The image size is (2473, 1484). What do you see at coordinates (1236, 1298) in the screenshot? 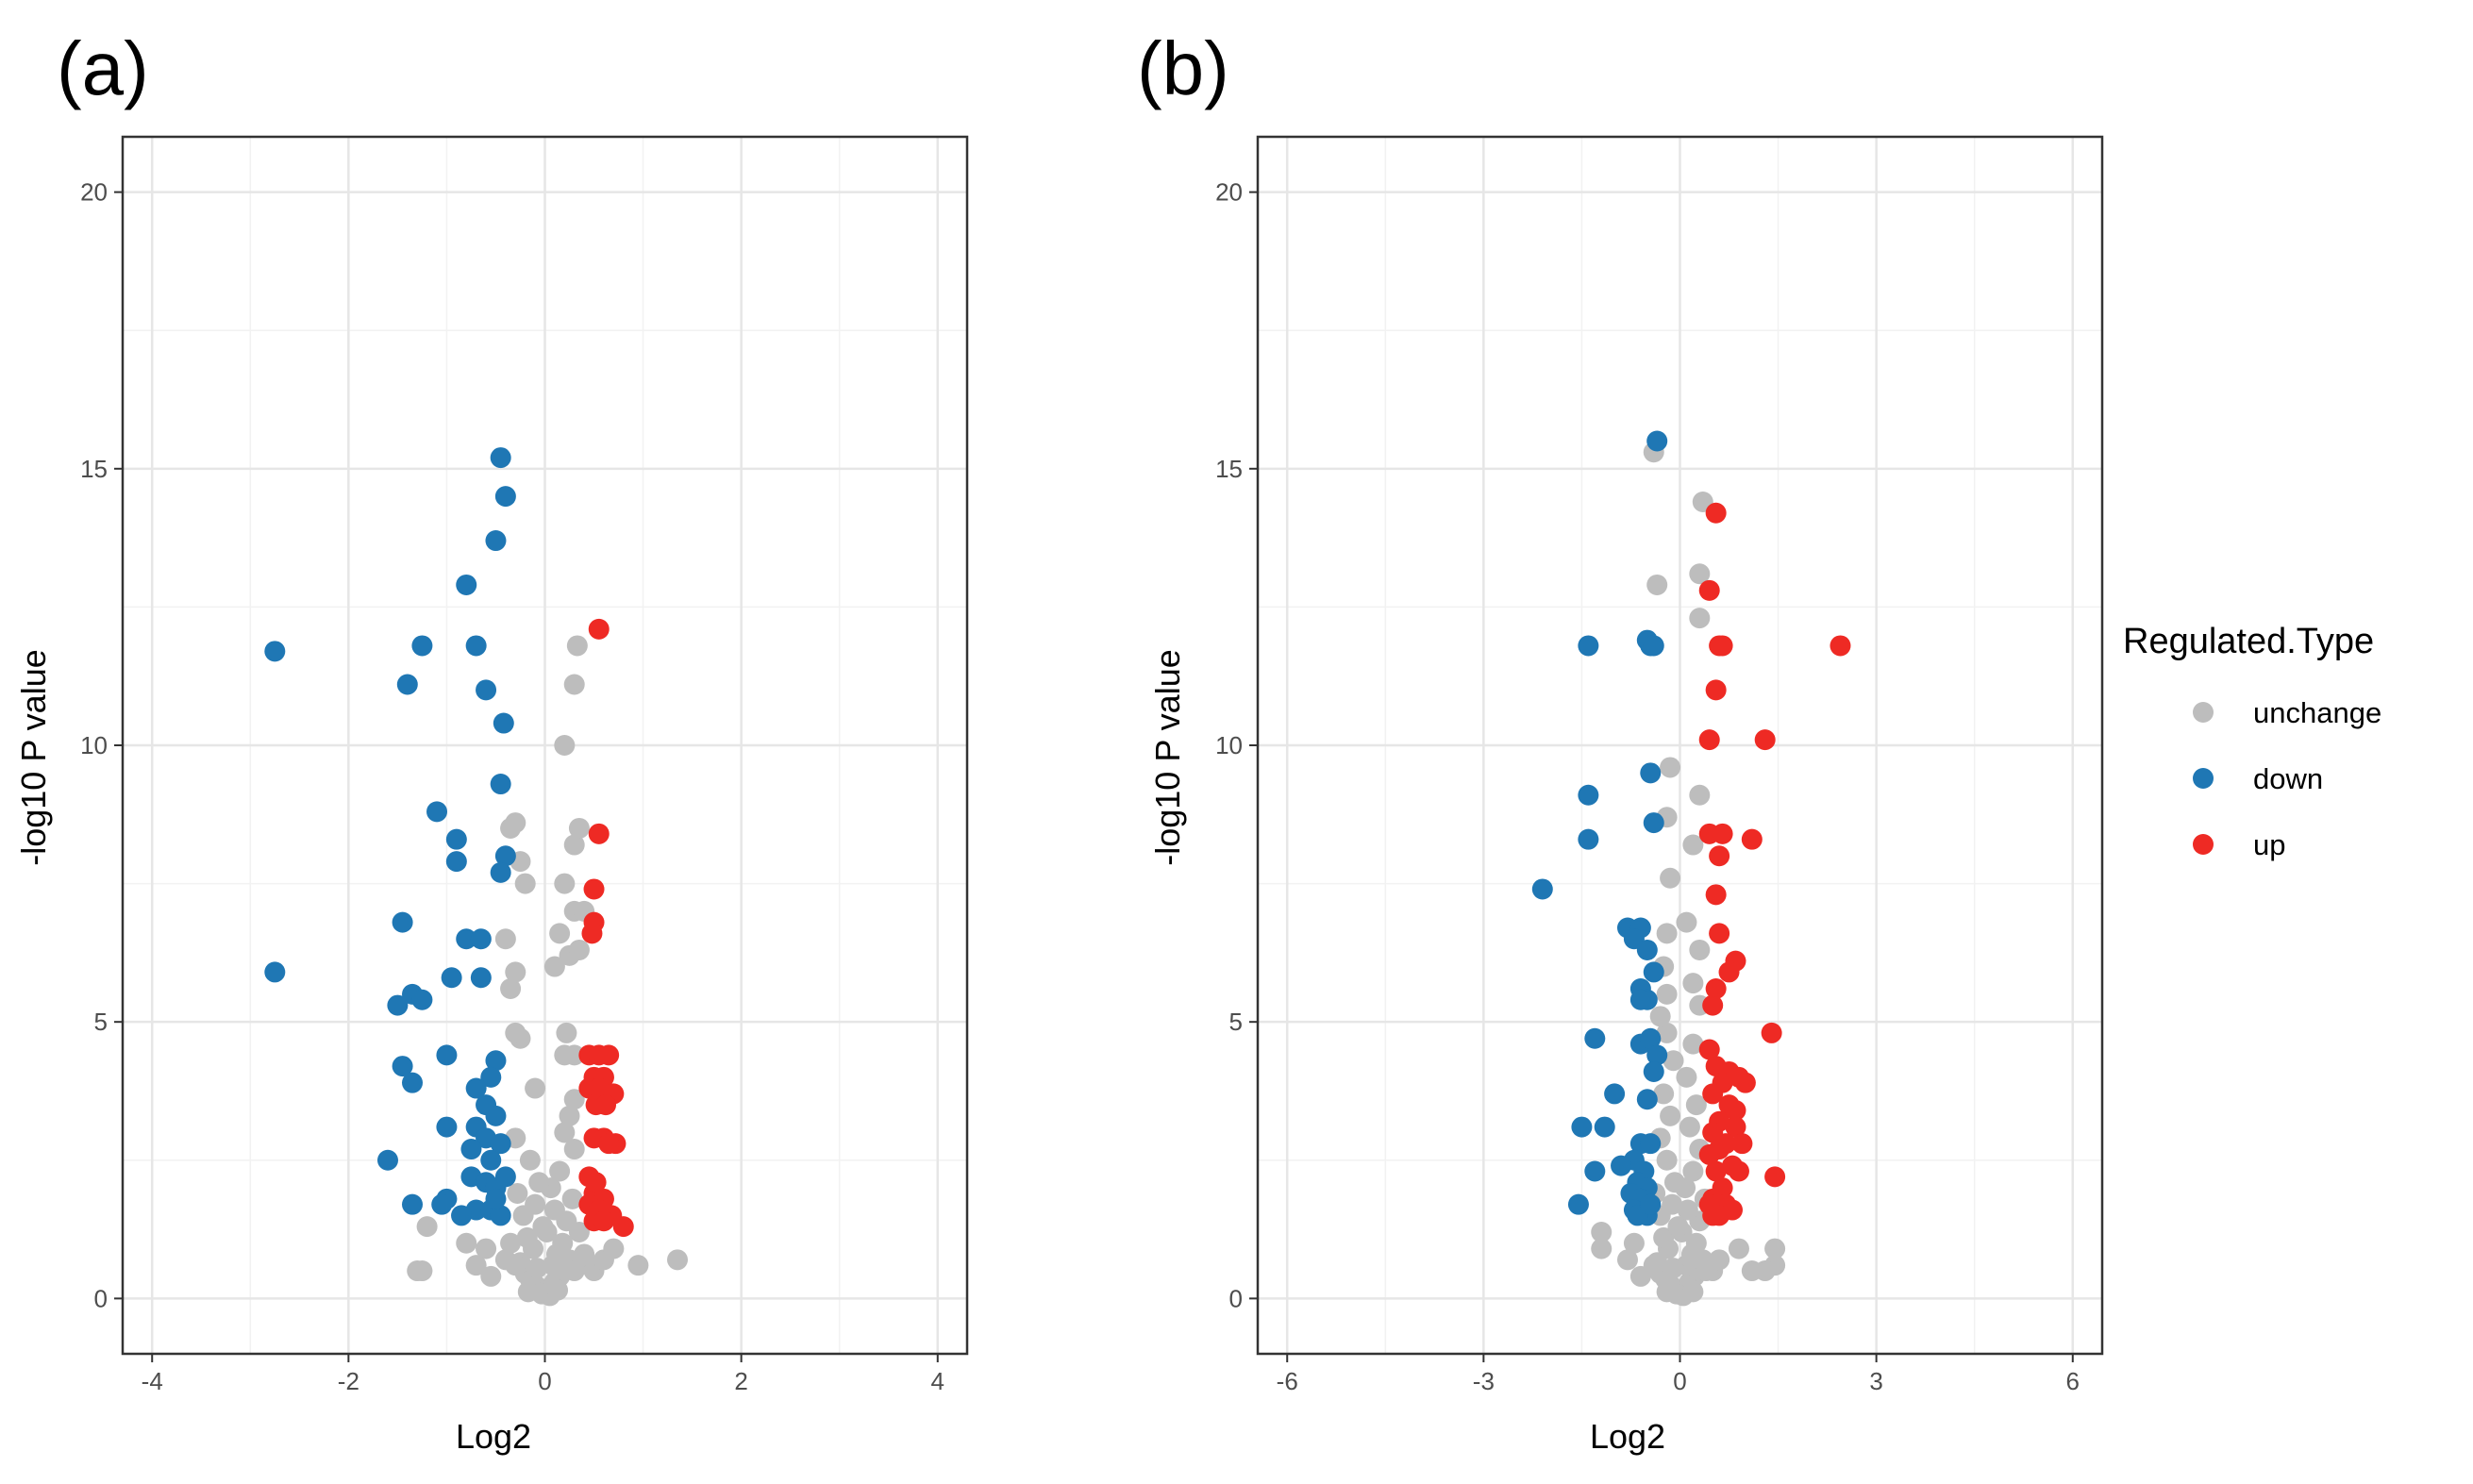
I see `panel-b-y-tick-label: 0` at bounding box center [1236, 1298].